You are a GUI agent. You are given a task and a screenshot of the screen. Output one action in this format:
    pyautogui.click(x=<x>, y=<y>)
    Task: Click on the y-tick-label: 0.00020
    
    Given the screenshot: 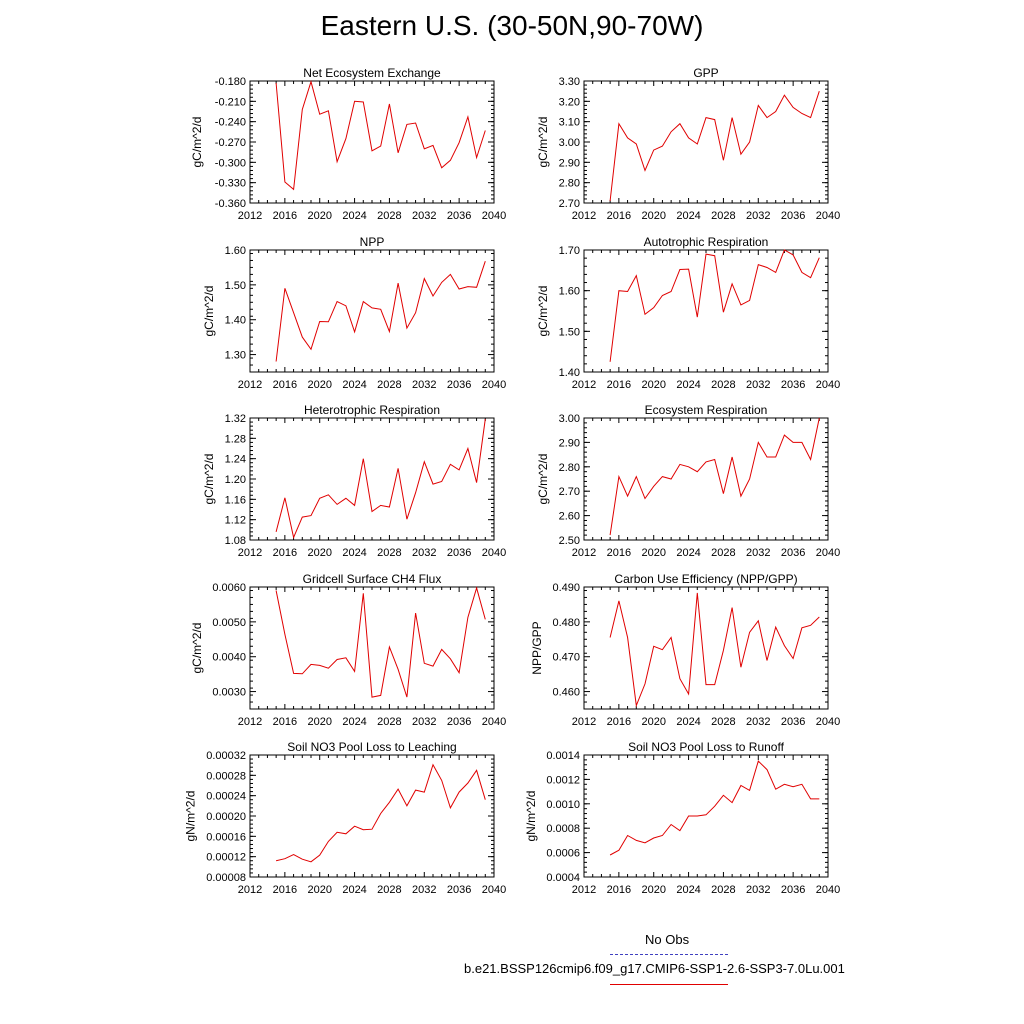 What is the action you would take?
    pyautogui.click(x=226, y=817)
    